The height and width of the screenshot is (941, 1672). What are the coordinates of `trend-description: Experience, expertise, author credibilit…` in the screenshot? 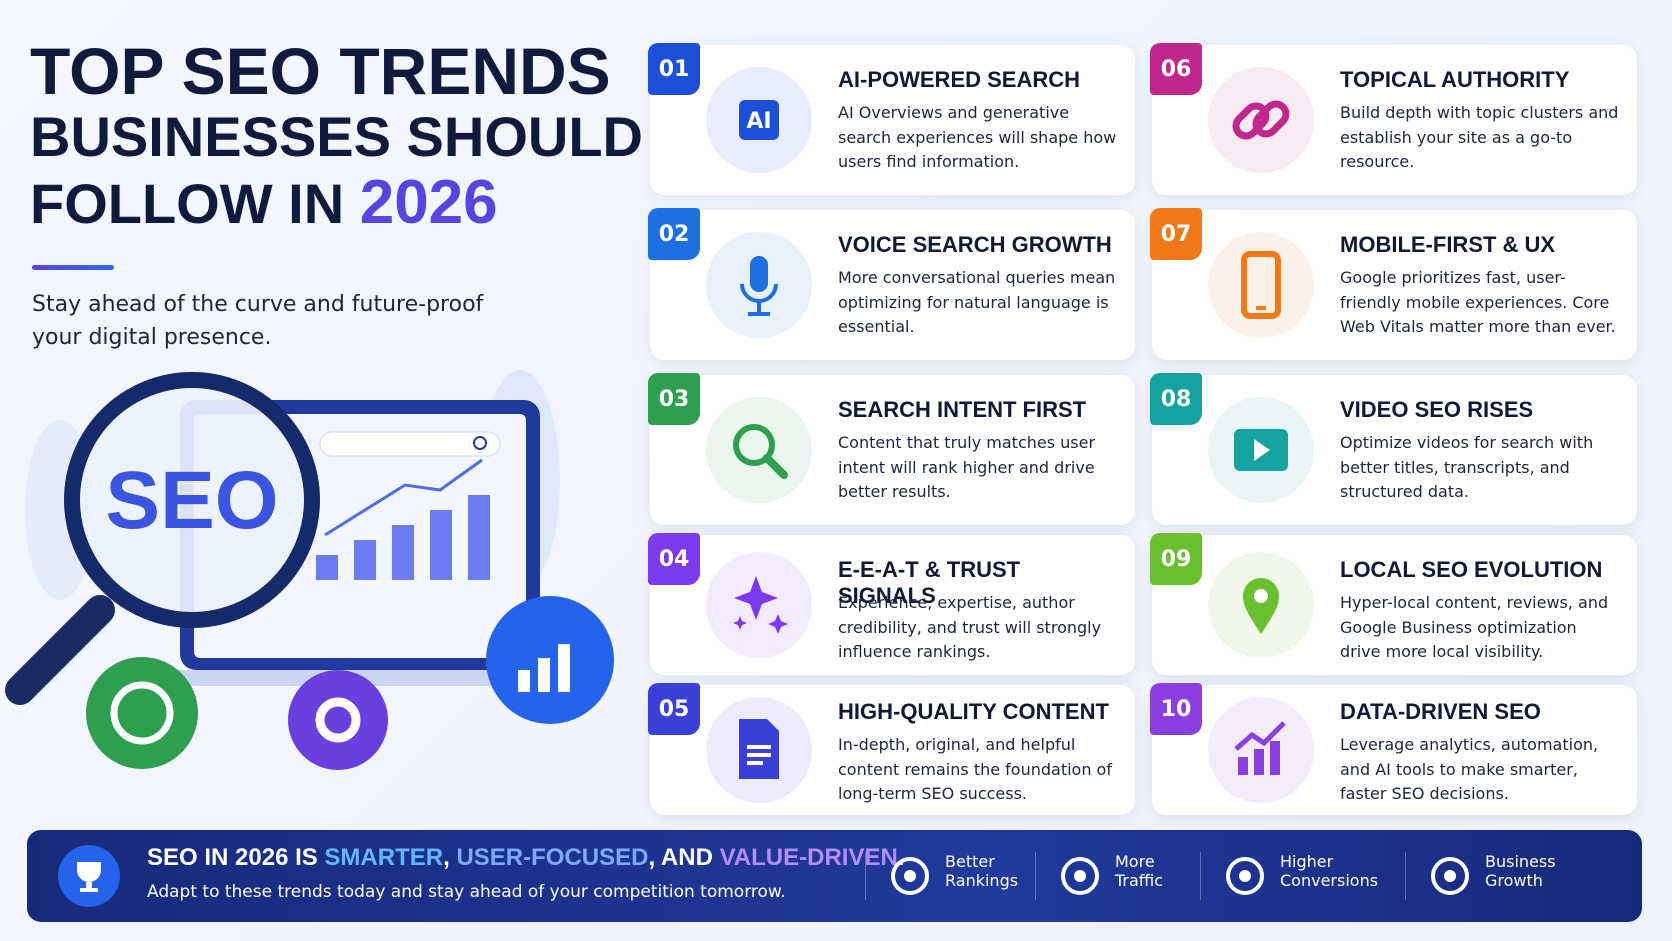 It's located at (970, 627).